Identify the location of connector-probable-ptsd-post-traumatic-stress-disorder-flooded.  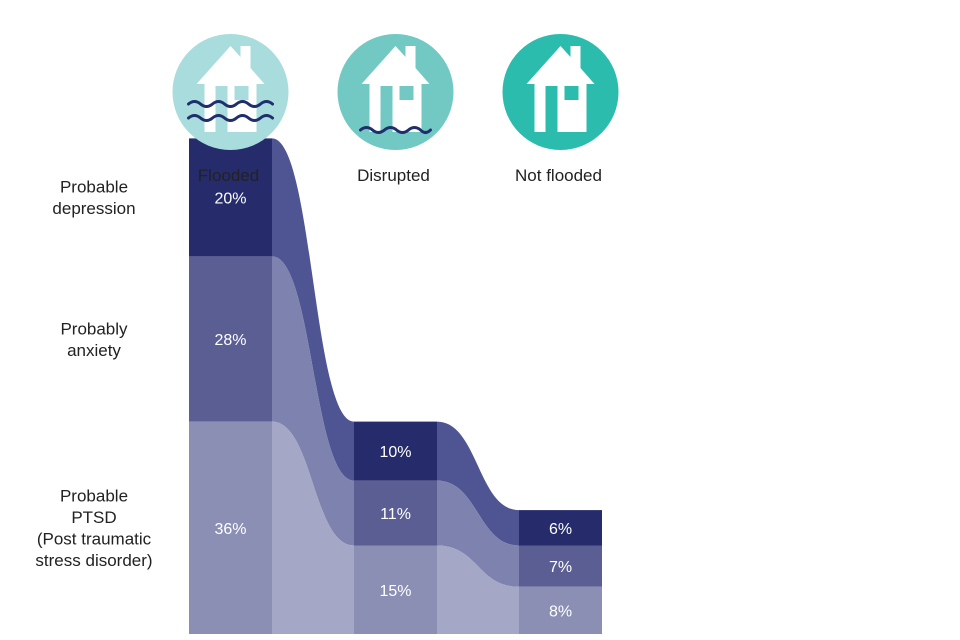
(313, 527).